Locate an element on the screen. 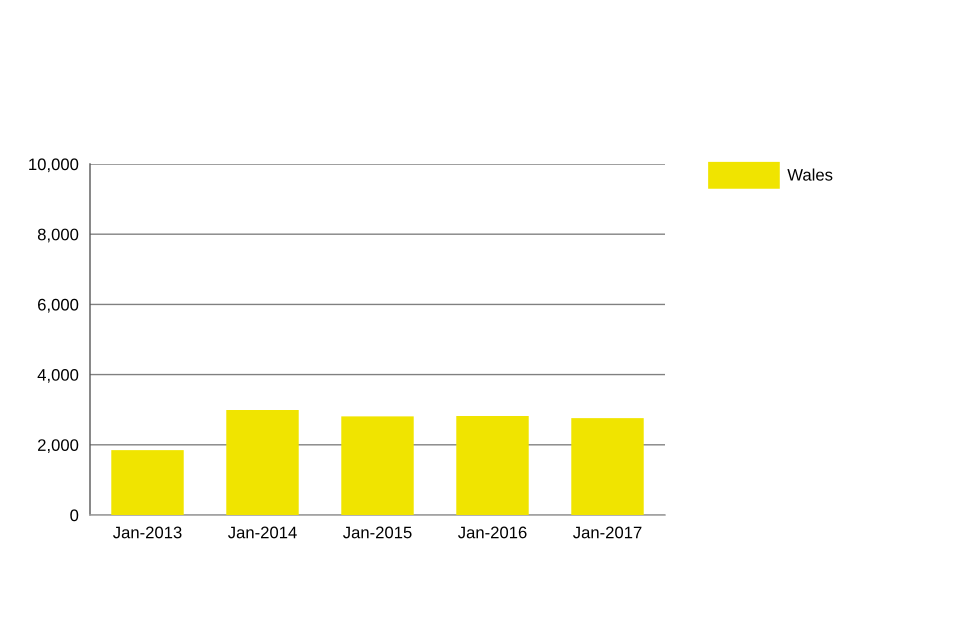  y-tick-label: 8,000 is located at coordinates (58, 235).